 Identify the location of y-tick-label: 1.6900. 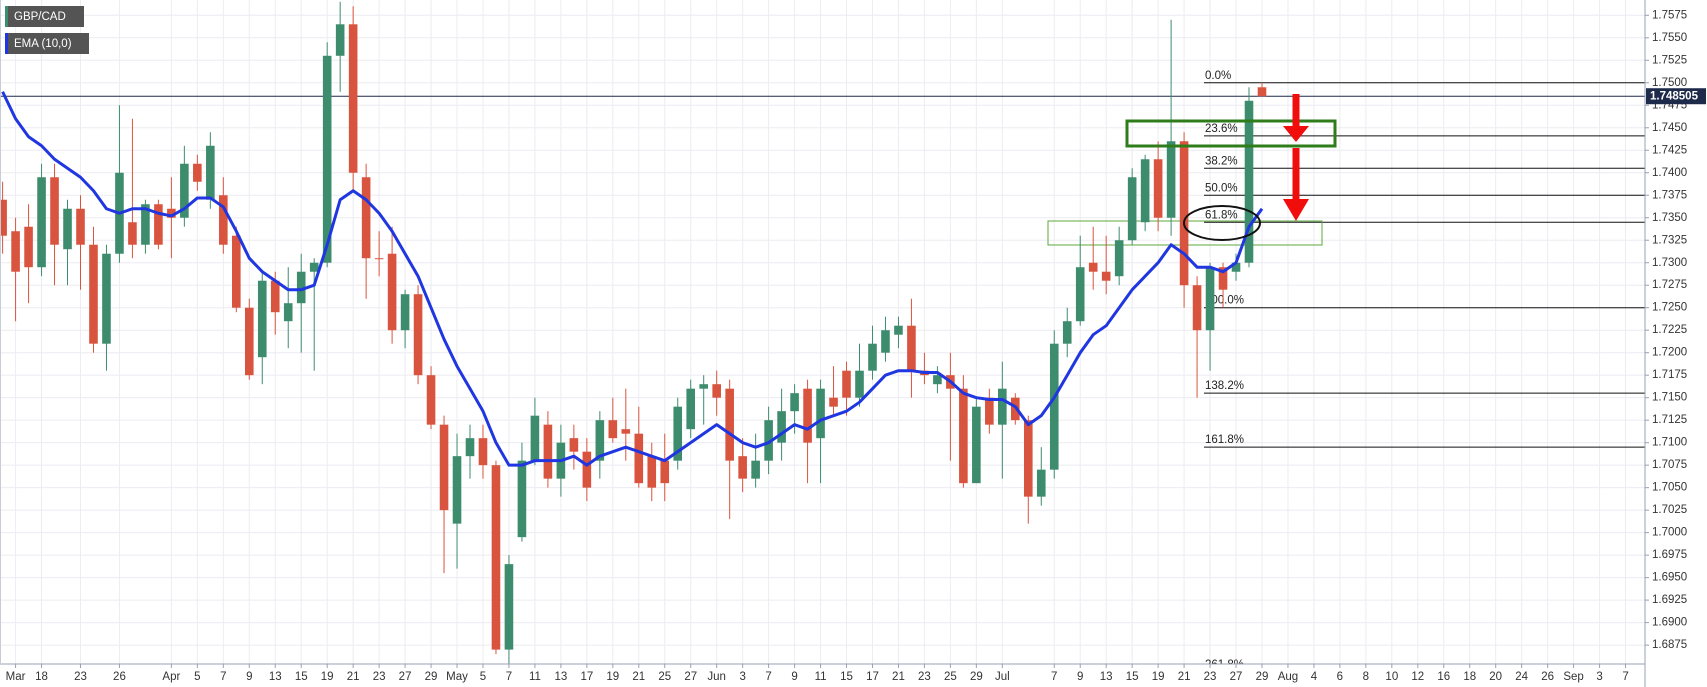
(1669, 623).